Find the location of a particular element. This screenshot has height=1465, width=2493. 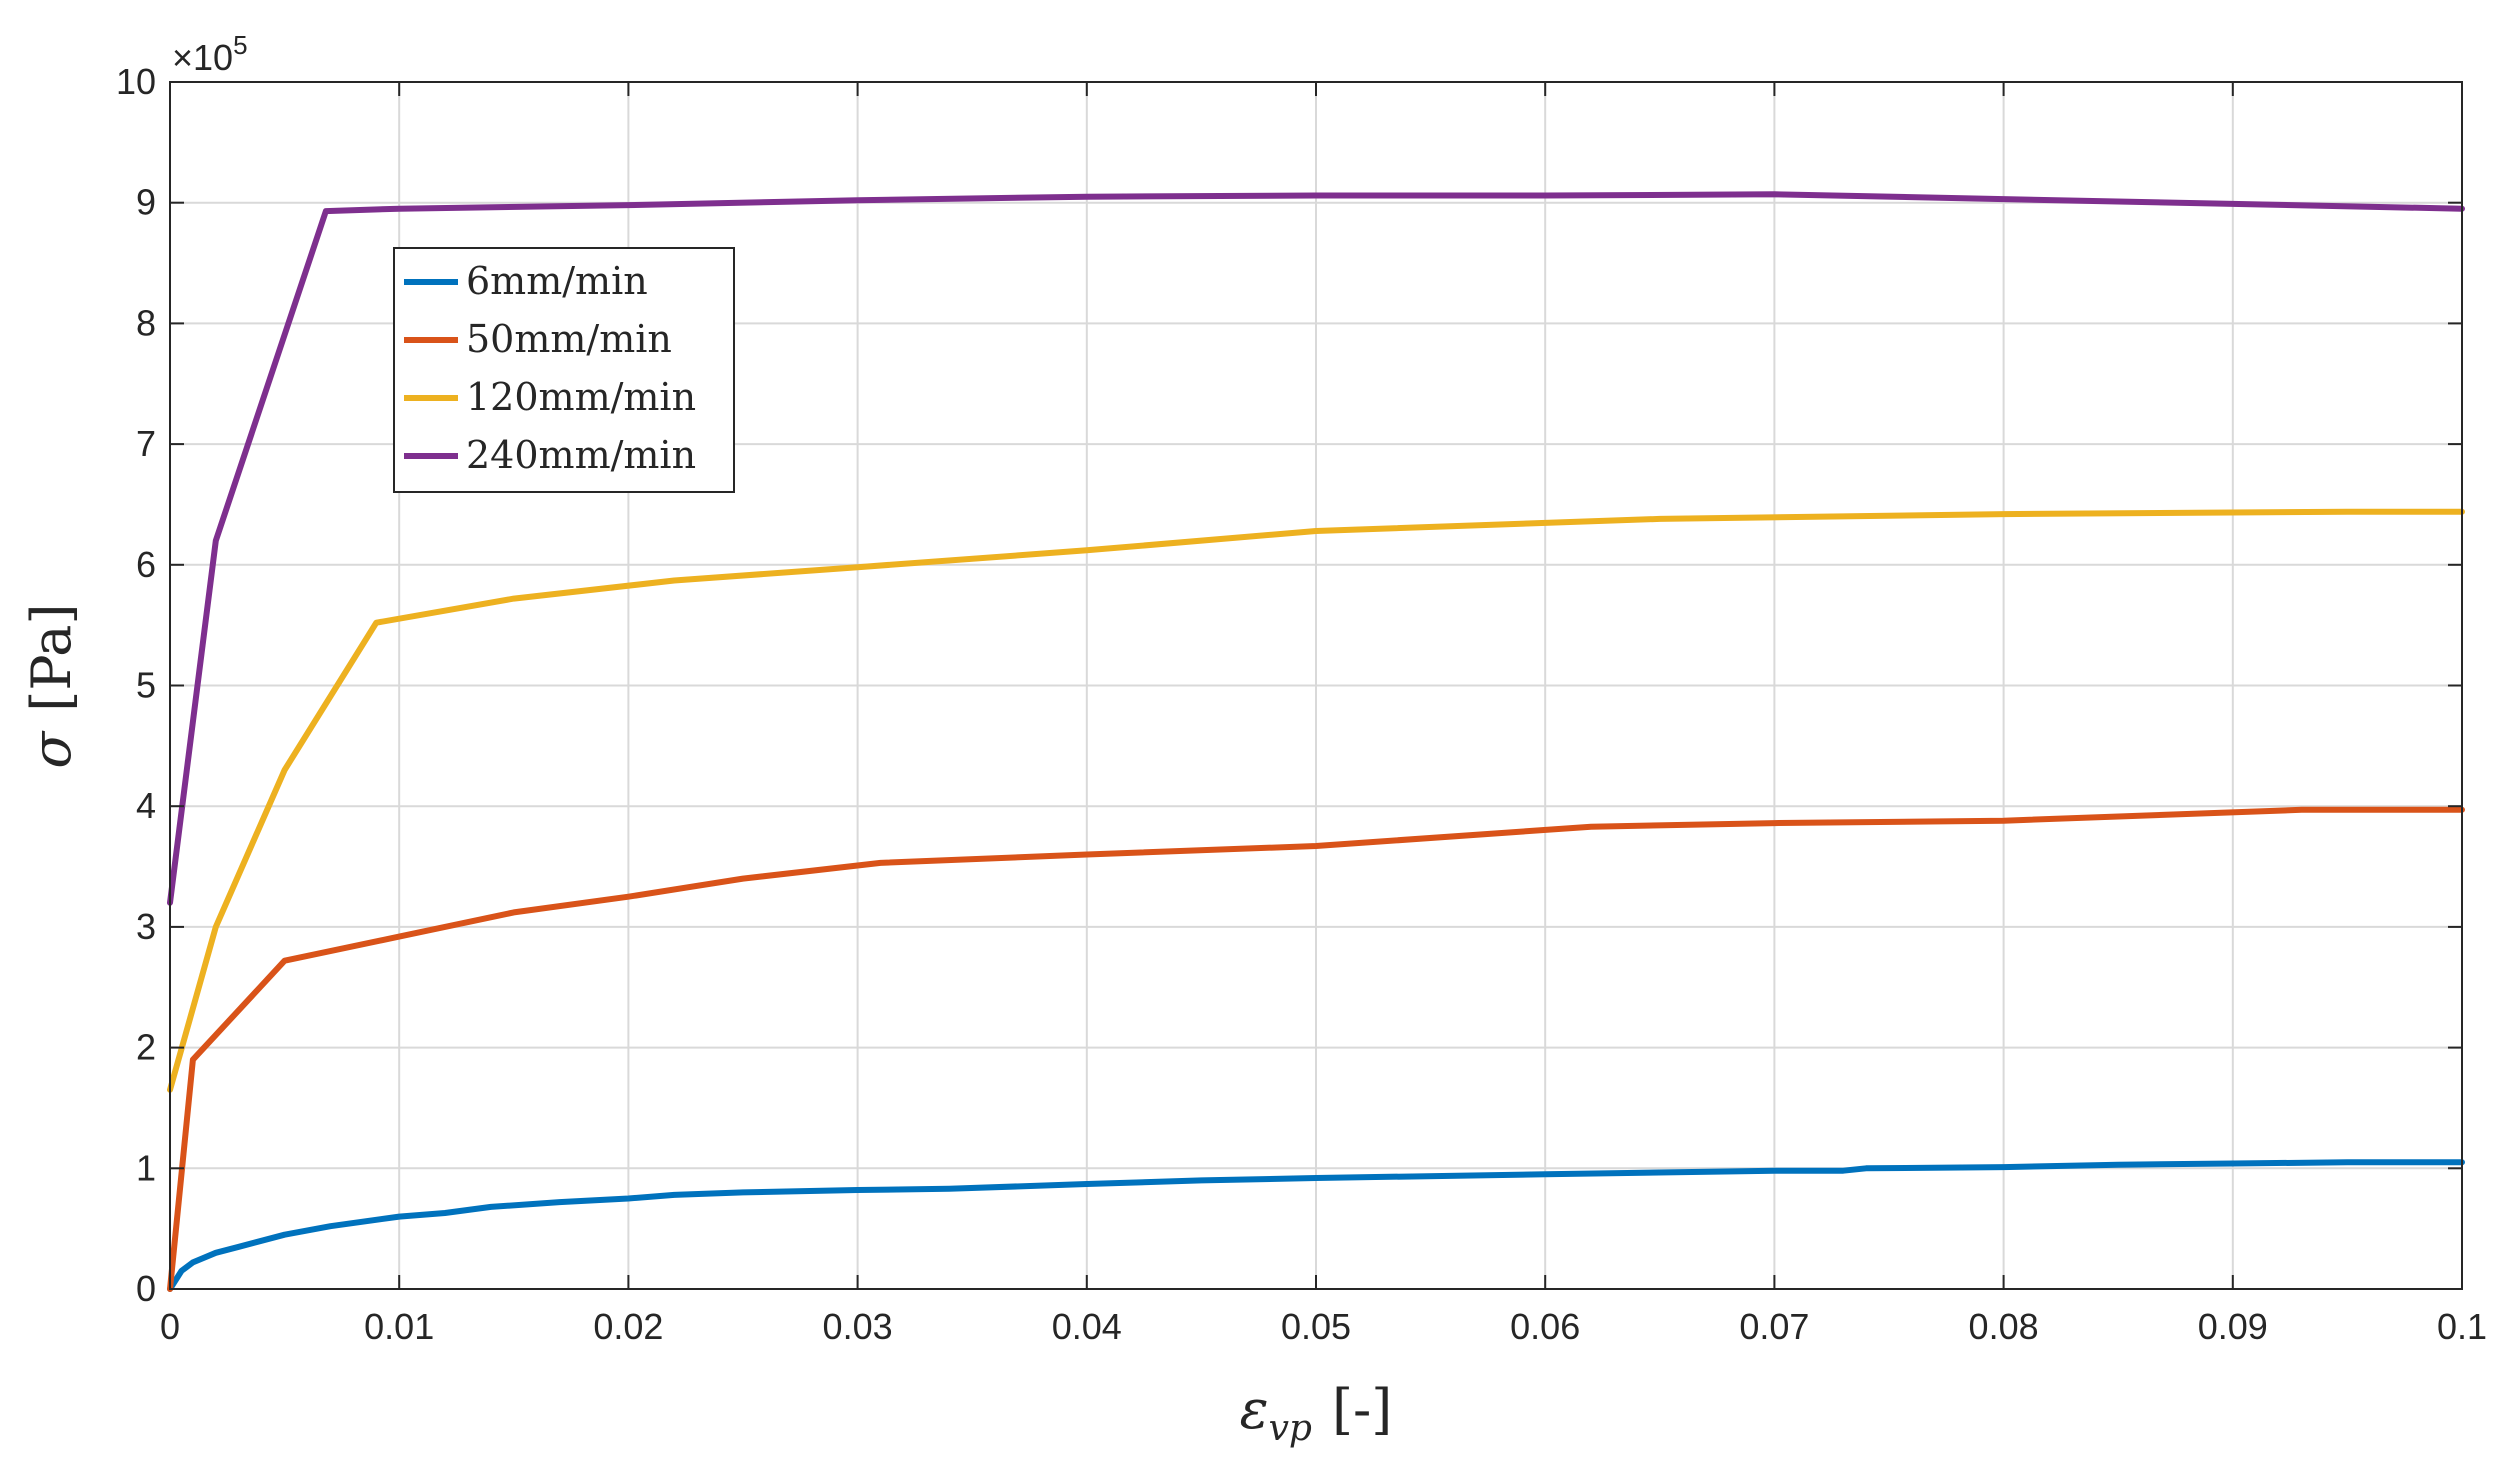

y-tick-label: 9 is located at coordinates (146, 202).